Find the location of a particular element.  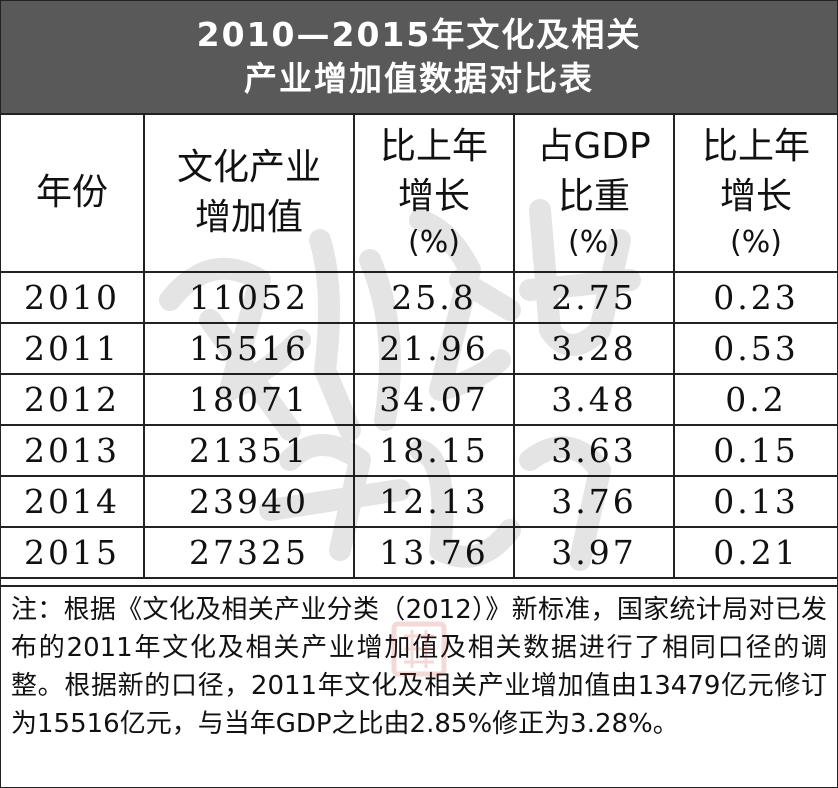

table-row: 2011 15516 21.96 3.28 0.53 is located at coordinates (419, 348).